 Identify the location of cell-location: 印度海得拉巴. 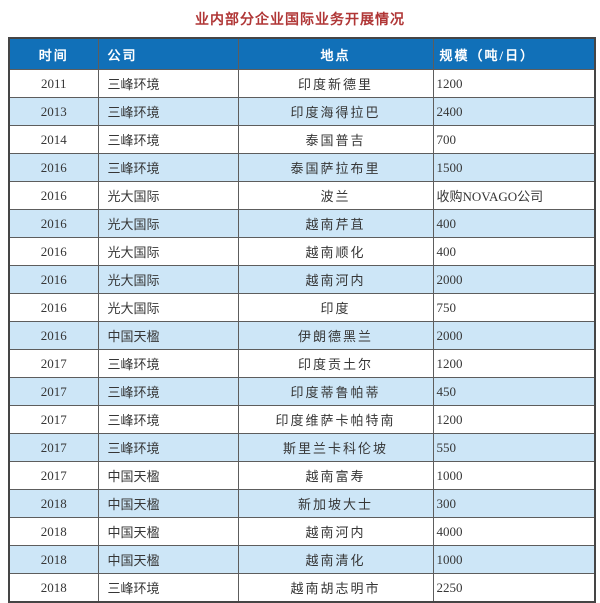
(335, 111).